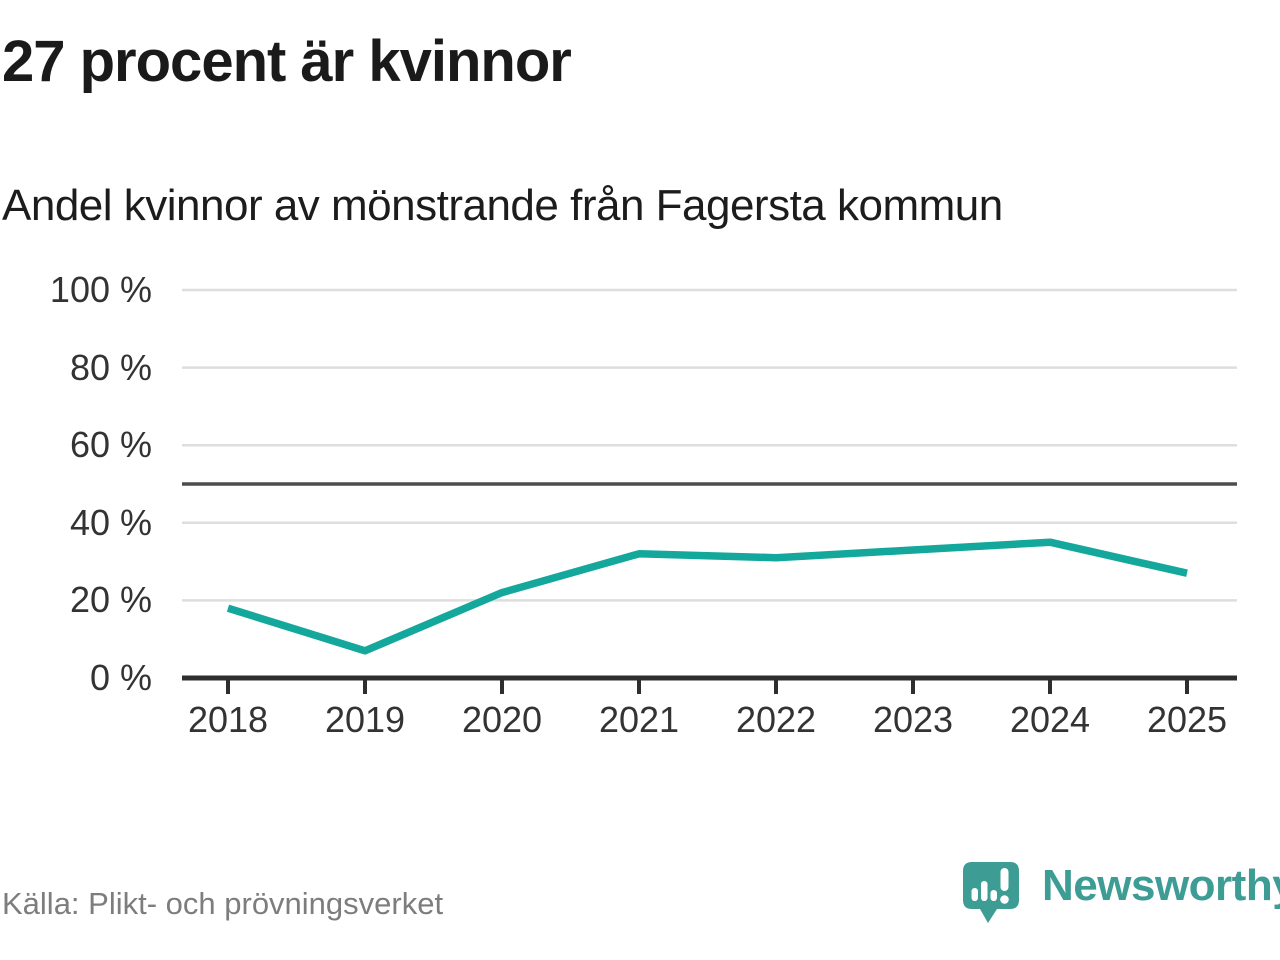 This screenshot has height=960, width=1280. What do you see at coordinates (110, 600) in the screenshot?
I see `y-axis-label-20: 20 %` at bounding box center [110, 600].